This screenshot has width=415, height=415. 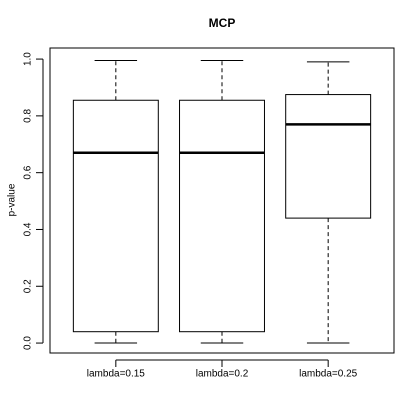 What do you see at coordinates (28, 286) in the screenshot?
I see `y-tick-label: 0.2` at bounding box center [28, 286].